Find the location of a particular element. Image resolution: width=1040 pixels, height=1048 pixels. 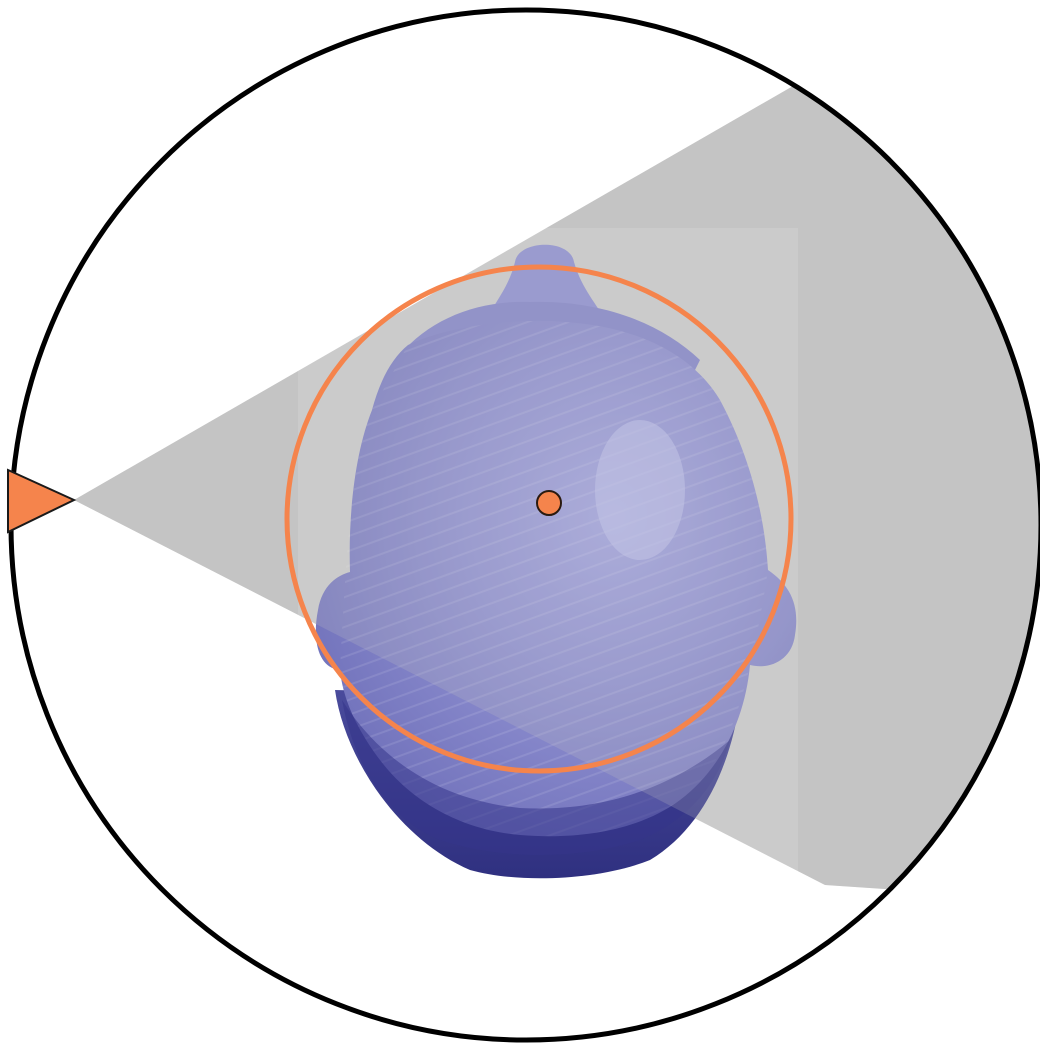

head-highlight is located at coordinates (640, 490).